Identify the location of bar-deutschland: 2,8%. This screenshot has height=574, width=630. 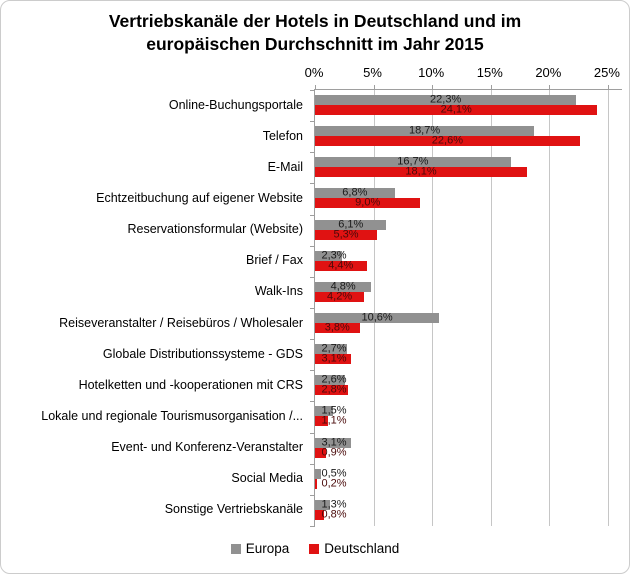
(331, 390).